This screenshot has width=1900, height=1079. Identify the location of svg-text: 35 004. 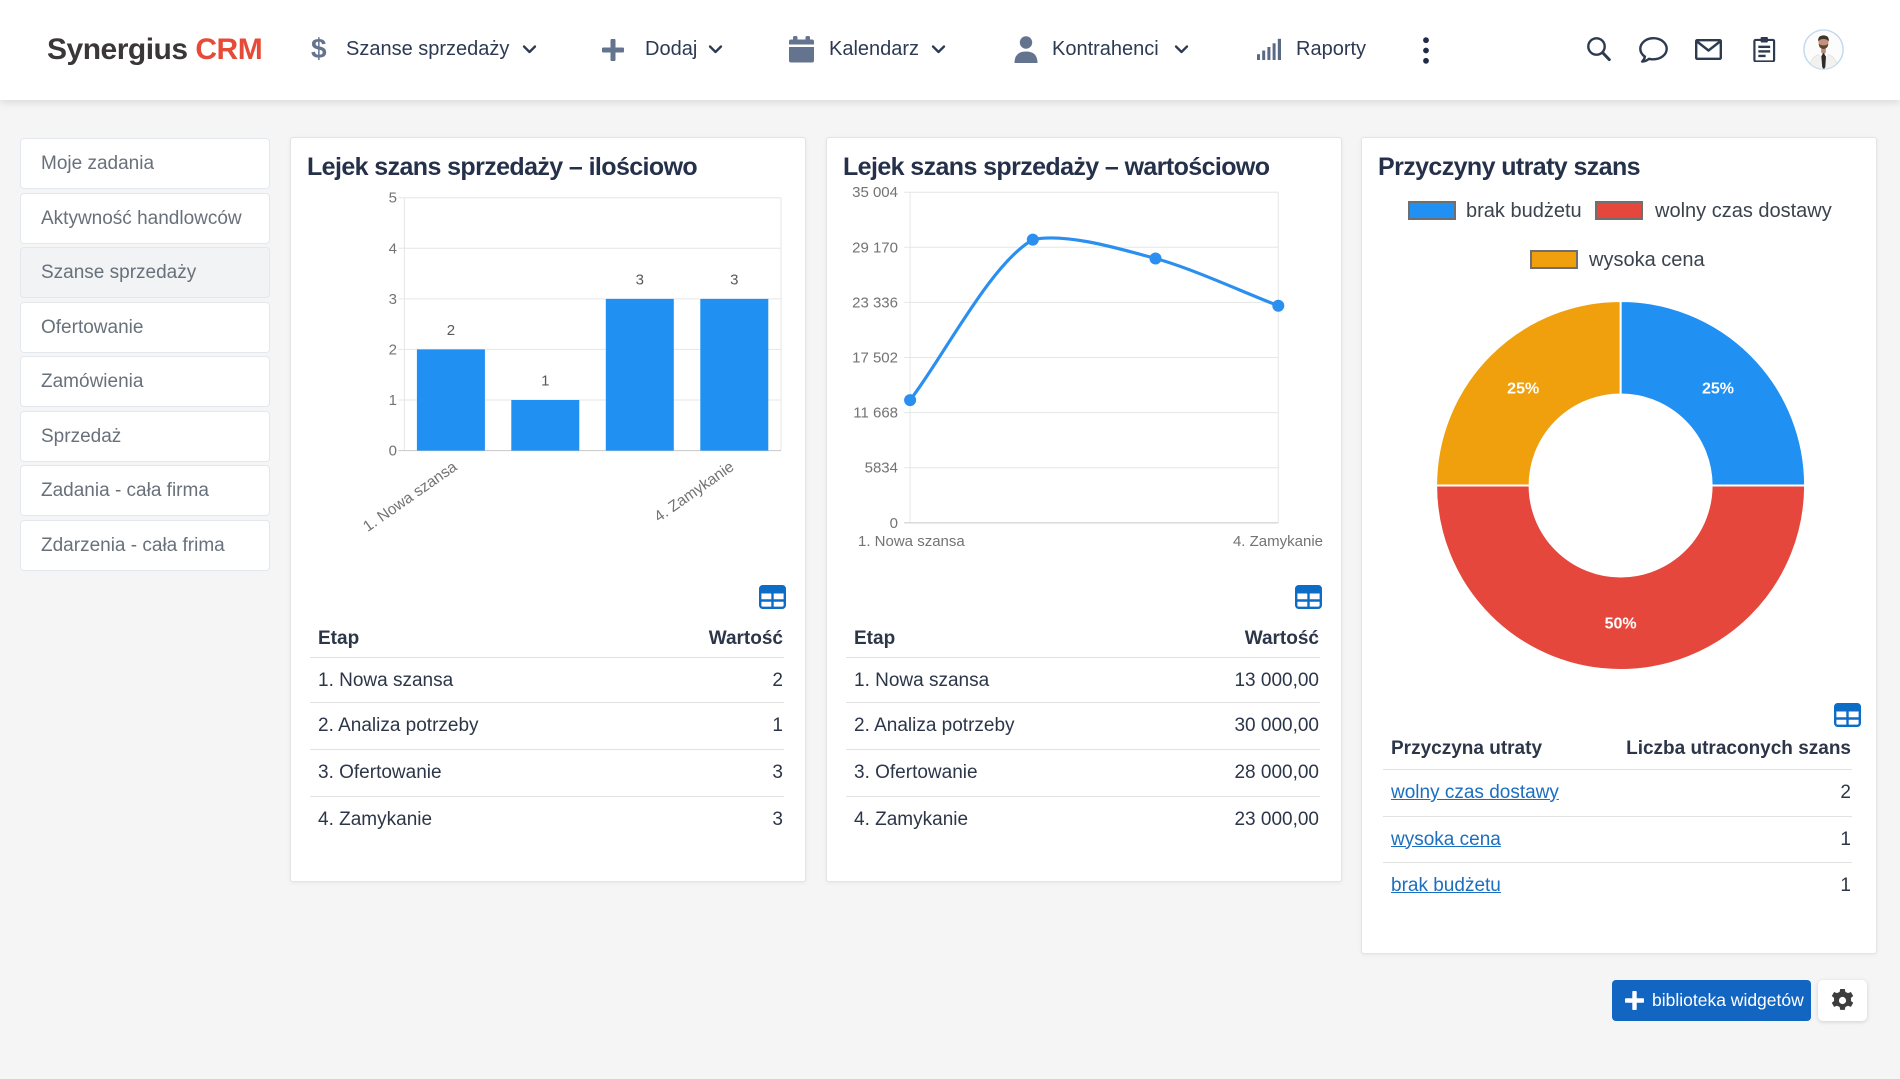
(875, 192).